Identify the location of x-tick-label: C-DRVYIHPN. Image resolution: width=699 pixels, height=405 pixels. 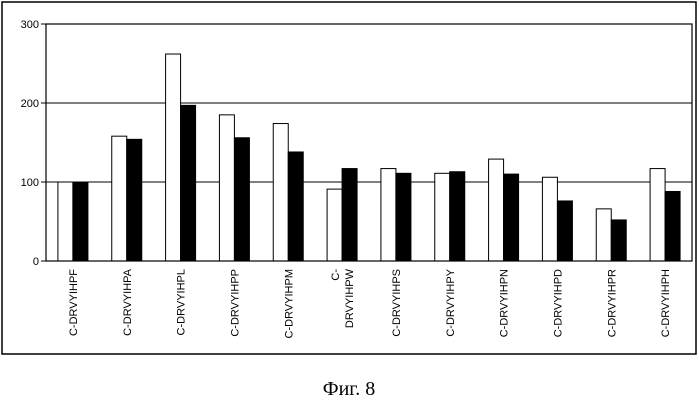
(505, 303).